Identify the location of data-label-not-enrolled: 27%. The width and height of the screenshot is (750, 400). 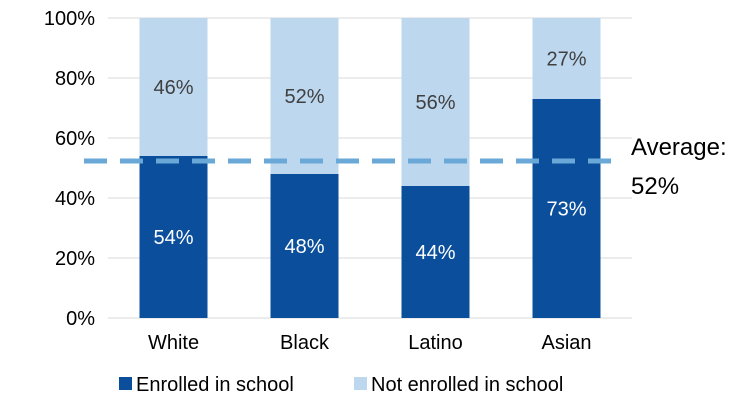
(566, 60).